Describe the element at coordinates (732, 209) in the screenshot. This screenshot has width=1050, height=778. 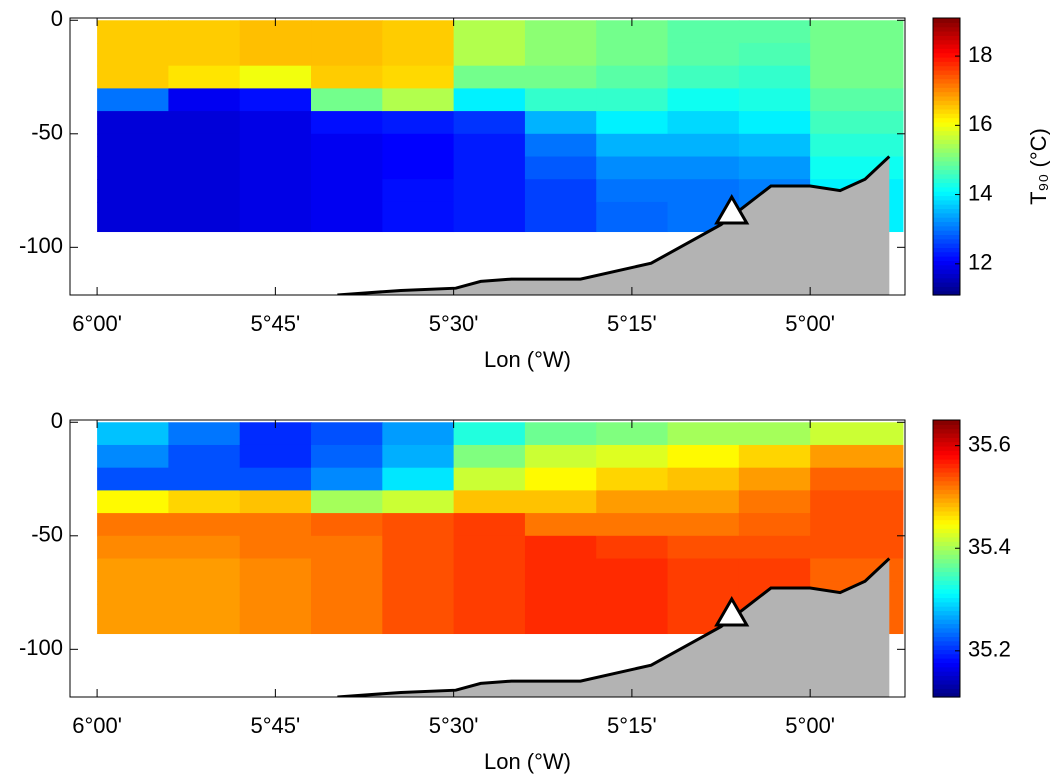
I see `station-marker` at that location.